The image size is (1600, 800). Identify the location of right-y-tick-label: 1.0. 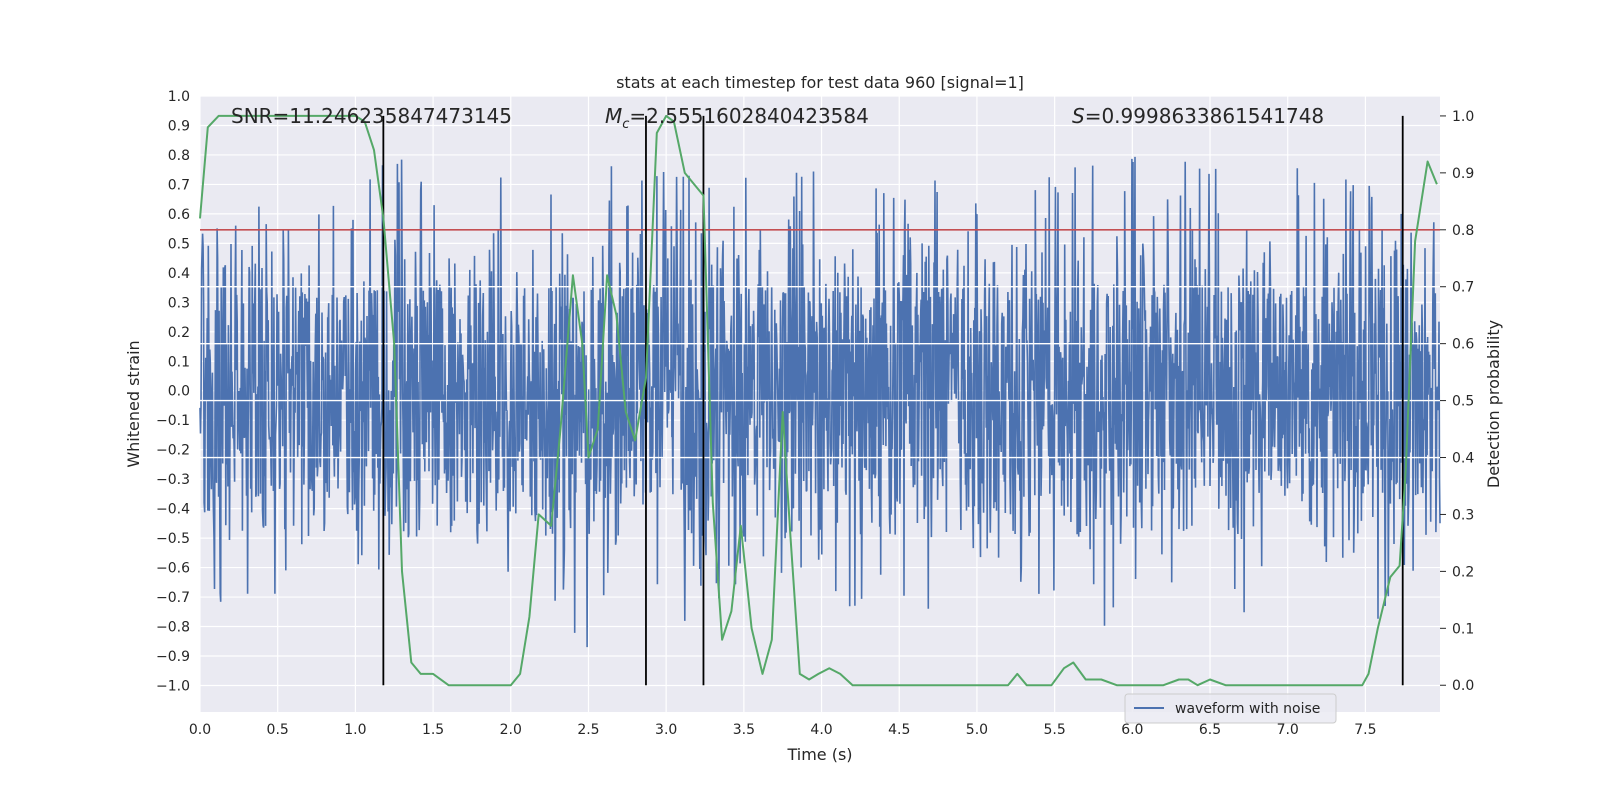
(1463, 117).